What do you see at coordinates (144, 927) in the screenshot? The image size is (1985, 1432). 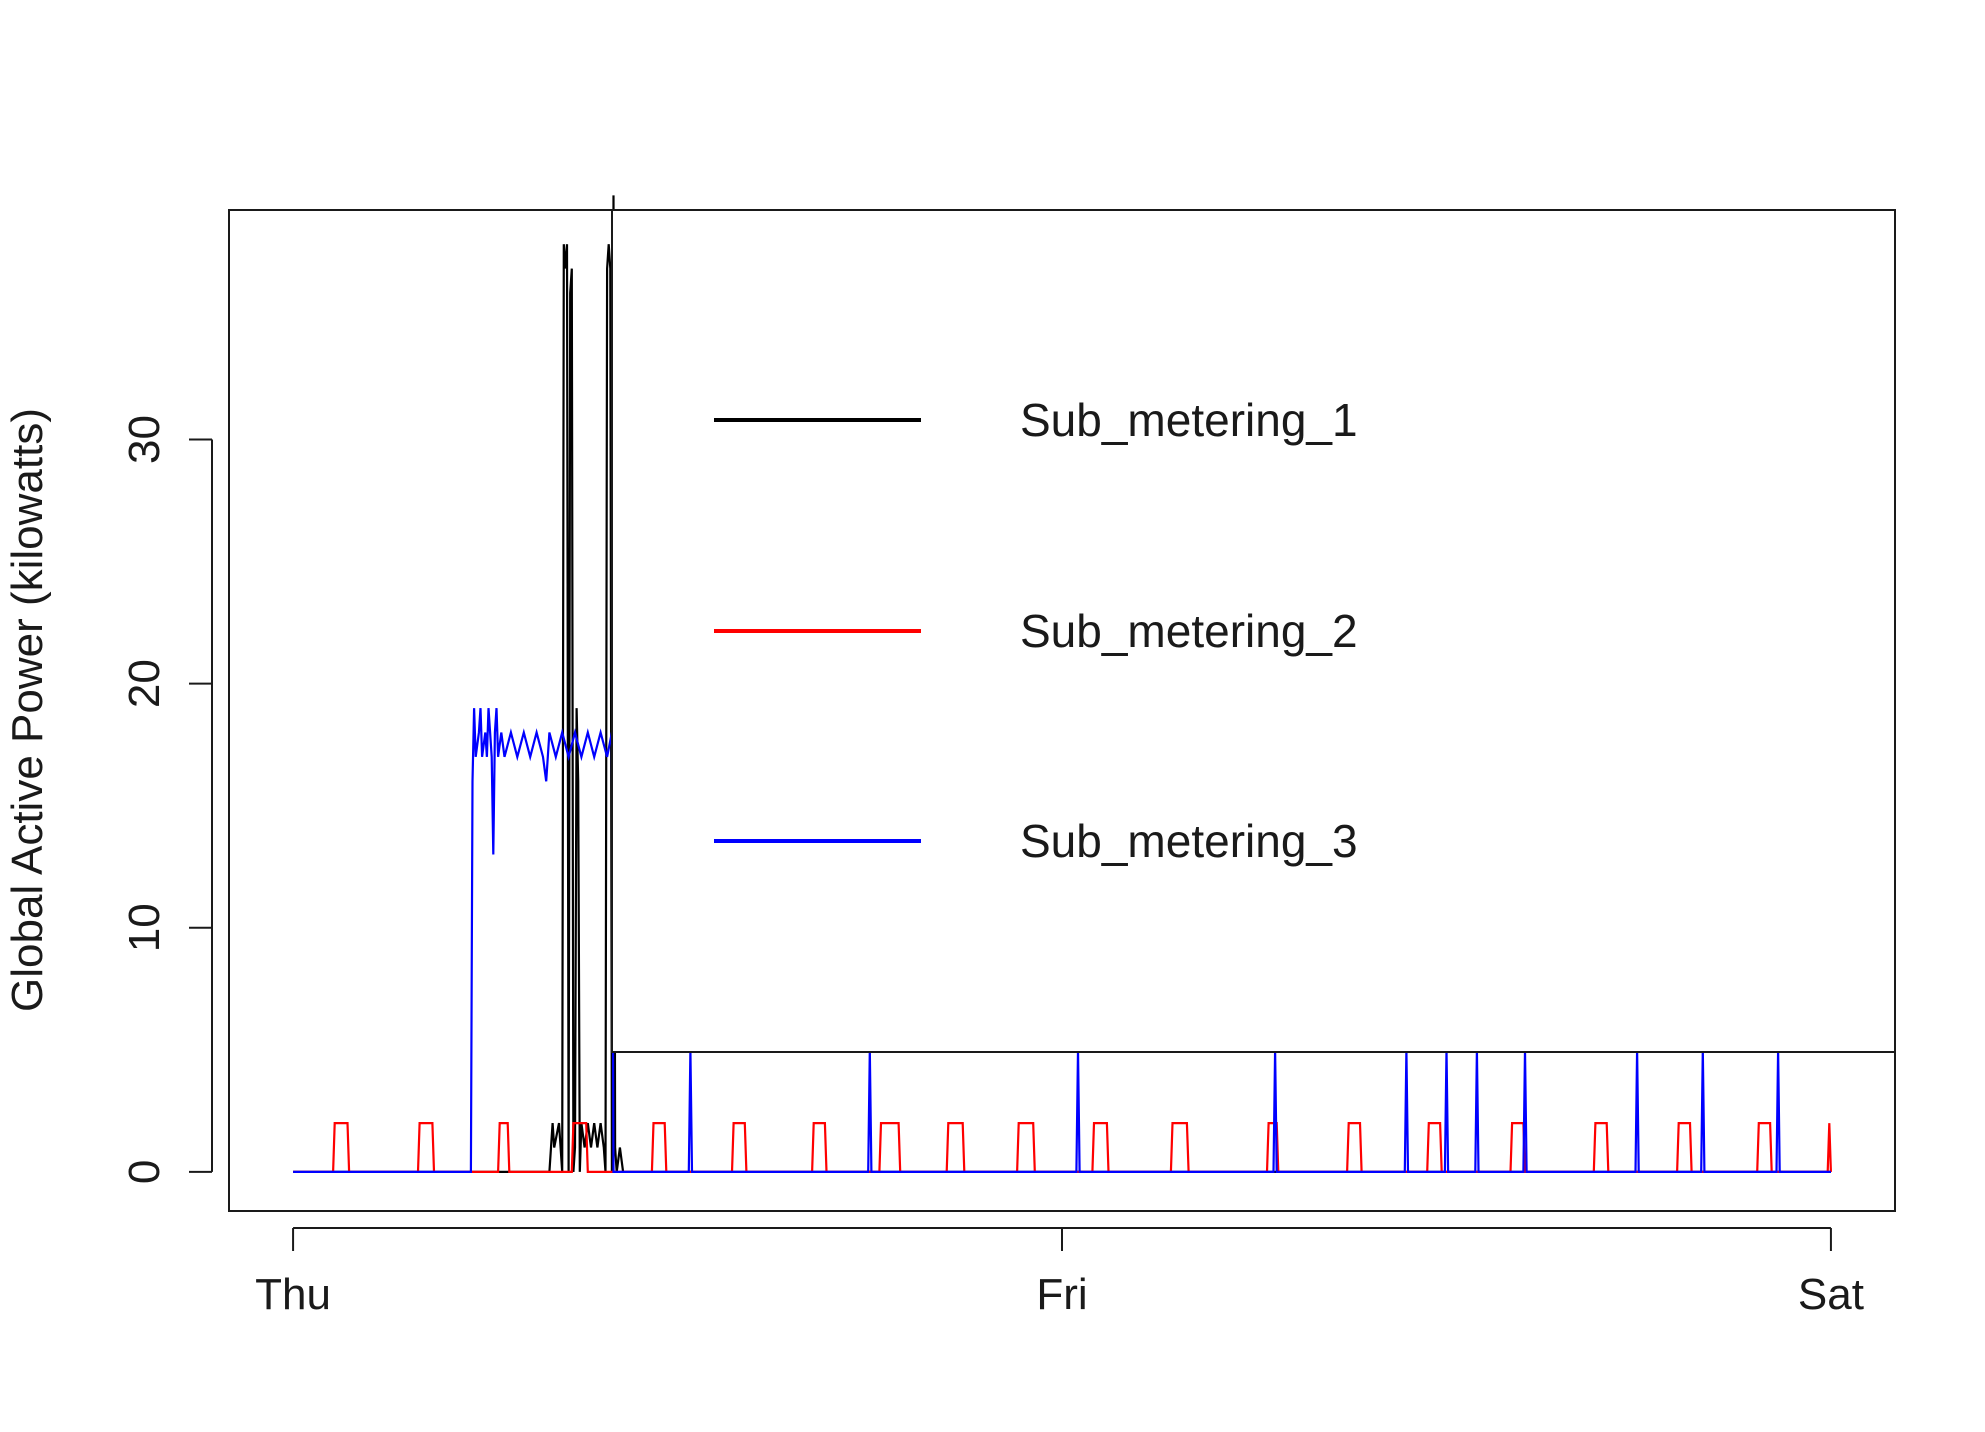 I see `y-tick-label: 10` at bounding box center [144, 927].